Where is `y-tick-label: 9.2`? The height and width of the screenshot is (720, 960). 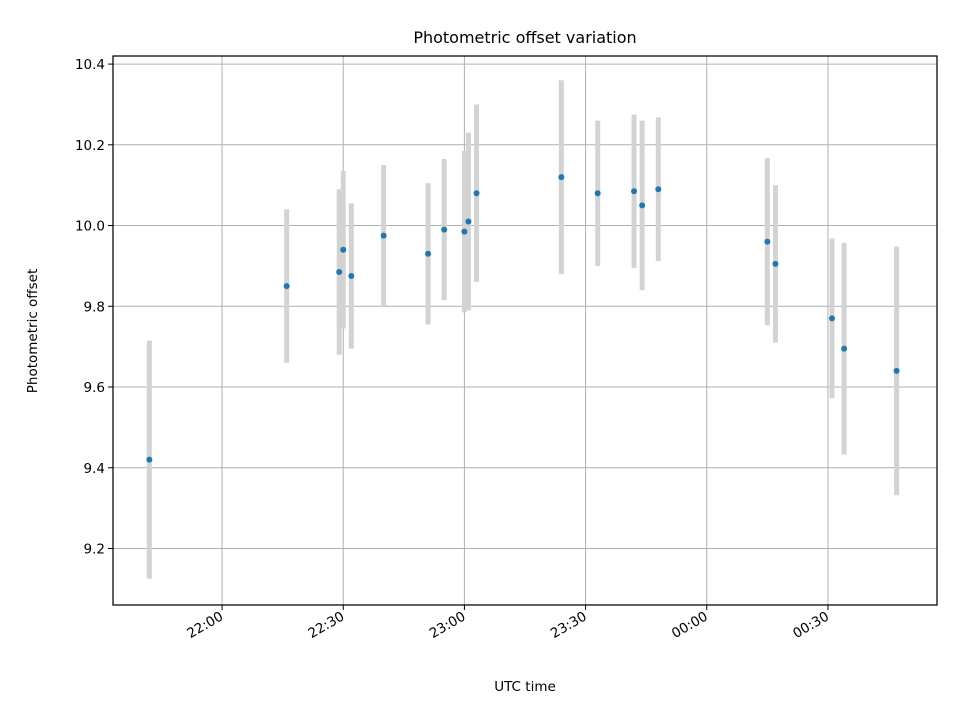 y-tick-label: 9.2 is located at coordinates (94, 549).